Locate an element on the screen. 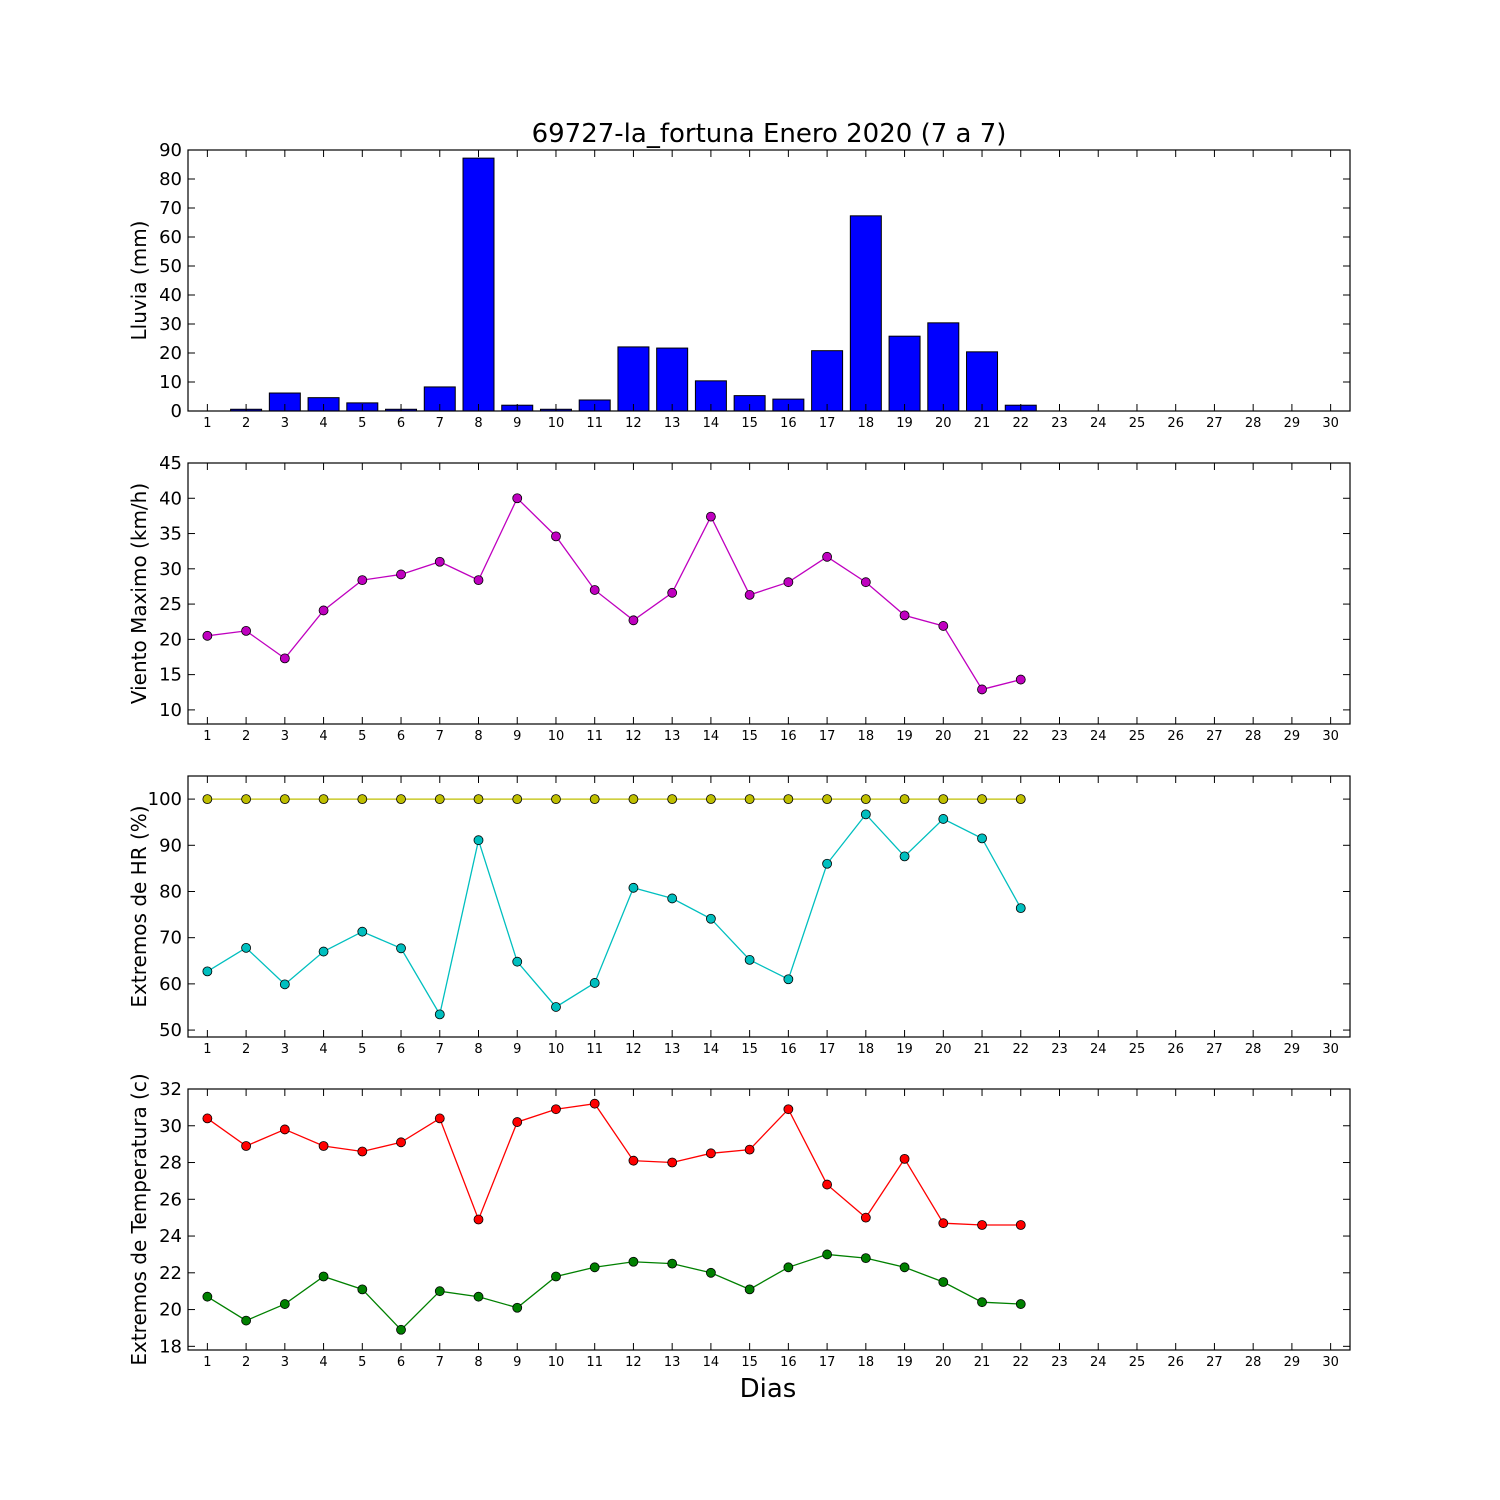 This screenshot has width=1500, height=1500. temp-y-axis-label: Extremos de Temperatura (c) is located at coordinates (139, 1219).